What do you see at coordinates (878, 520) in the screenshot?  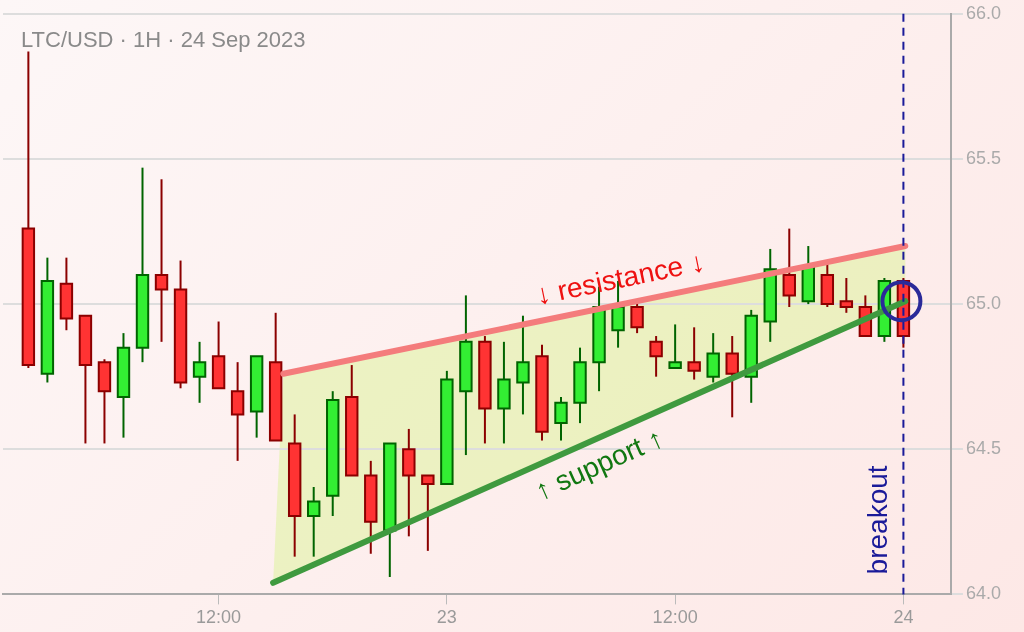 I see `ref-line-label: breakout` at bounding box center [878, 520].